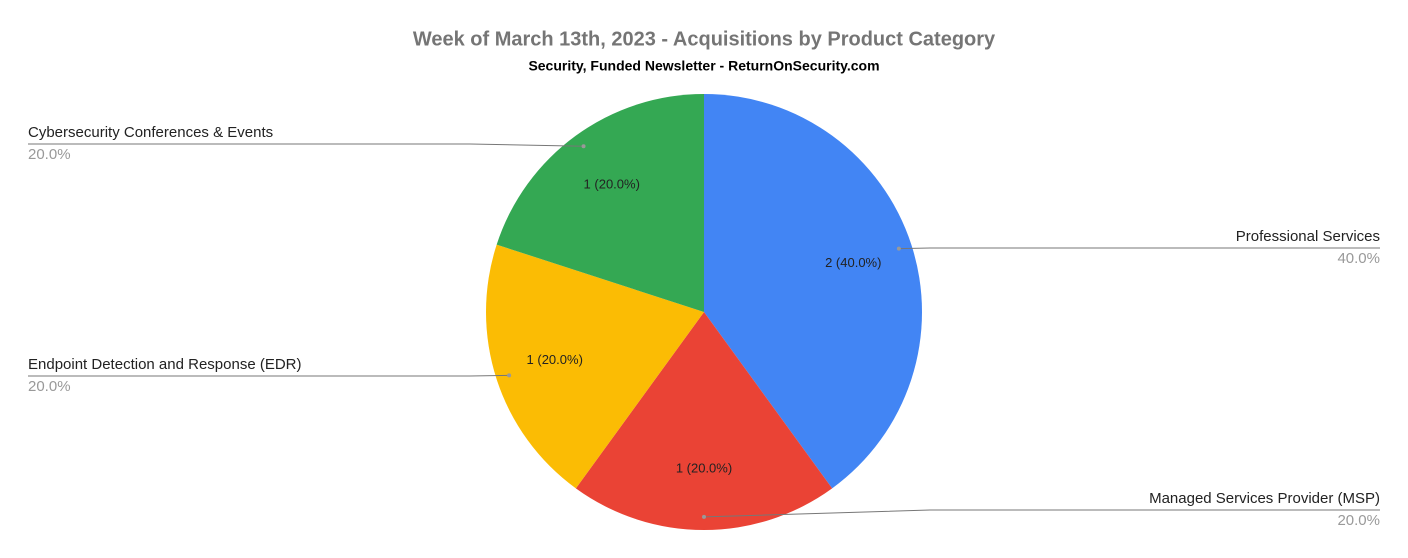  Describe the element at coordinates (1358, 258) in the screenshot. I see `percent-label: 40.0%` at that location.